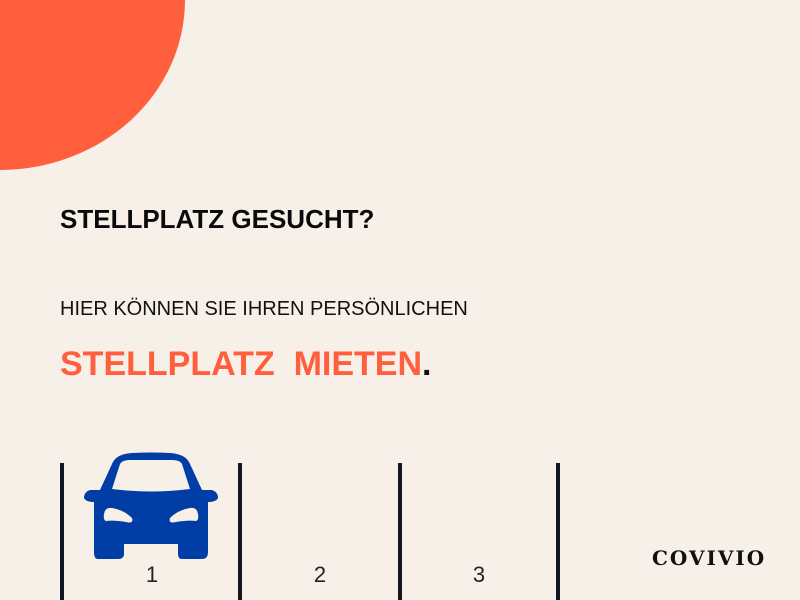 This screenshot has width=800, height=600. Describe the element at coordinates (320, 574) in the screenshot. I see `parking-spot-label: 2` at that location.